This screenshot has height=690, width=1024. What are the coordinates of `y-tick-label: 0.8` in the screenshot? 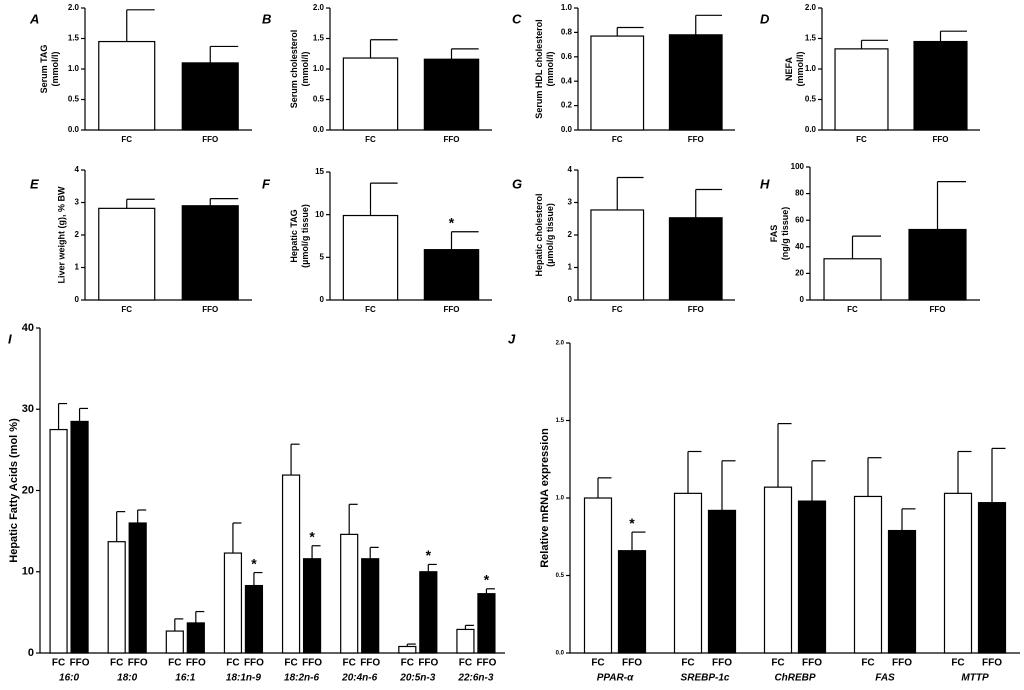 It's located at (567, 32).